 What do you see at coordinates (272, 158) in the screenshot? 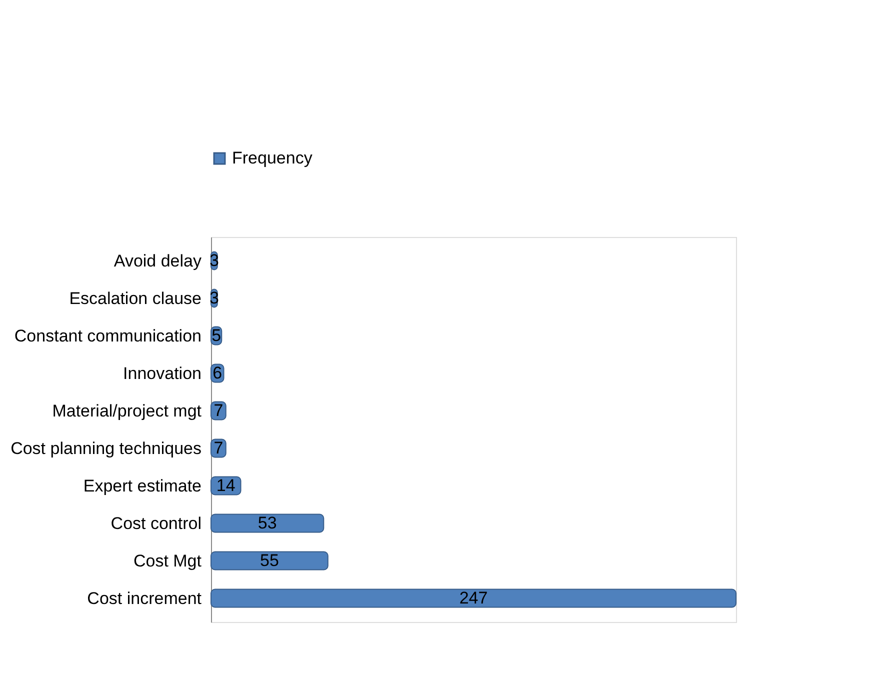
I see `legend-label: Frequency` at bounding box center [272, 158].